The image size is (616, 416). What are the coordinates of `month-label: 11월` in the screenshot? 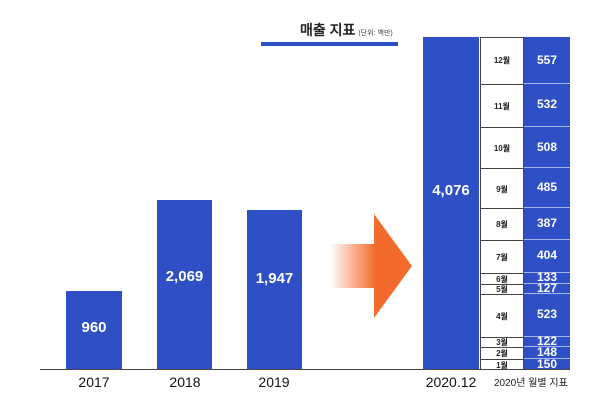 It's located at (502, 105).